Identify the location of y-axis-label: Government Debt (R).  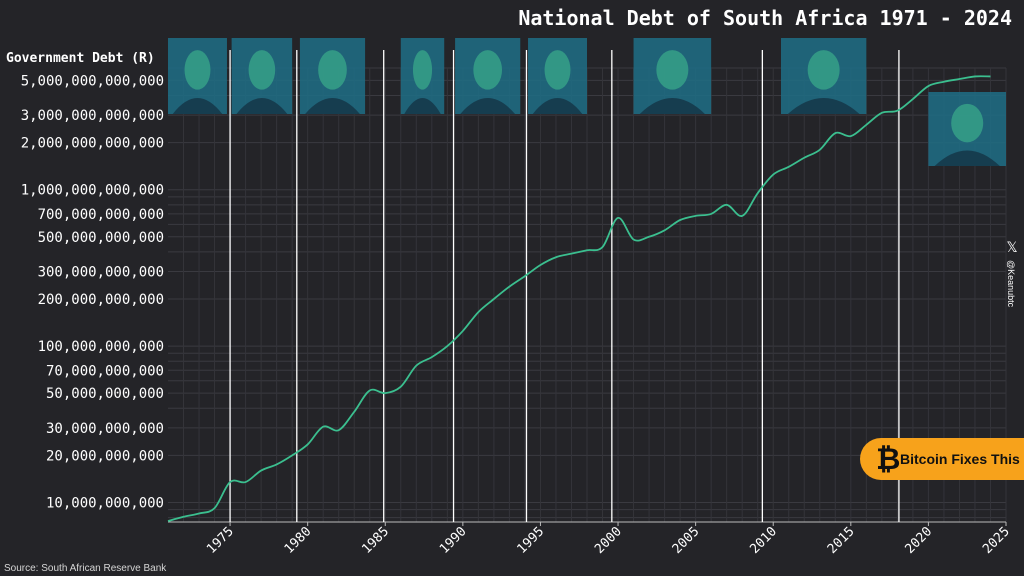
(80, 58).